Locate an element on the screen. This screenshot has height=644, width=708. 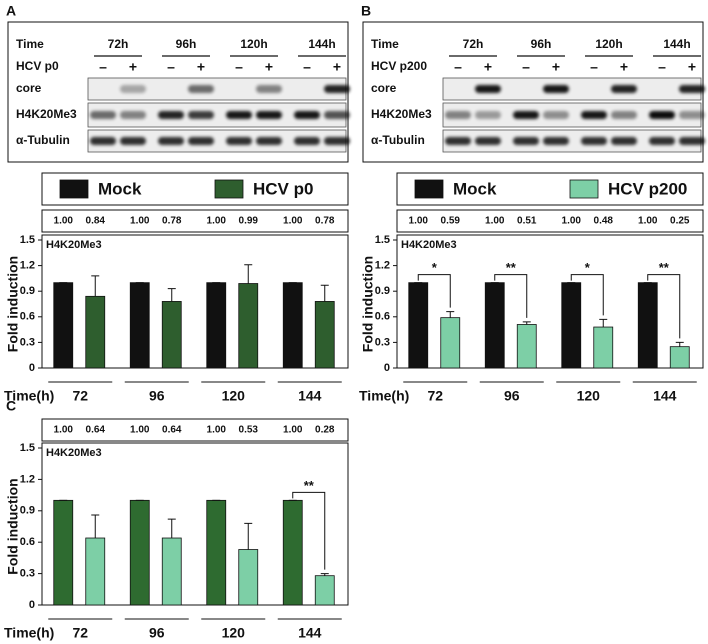
legend-label: HCV p200 is located at coordinates (647, 188).